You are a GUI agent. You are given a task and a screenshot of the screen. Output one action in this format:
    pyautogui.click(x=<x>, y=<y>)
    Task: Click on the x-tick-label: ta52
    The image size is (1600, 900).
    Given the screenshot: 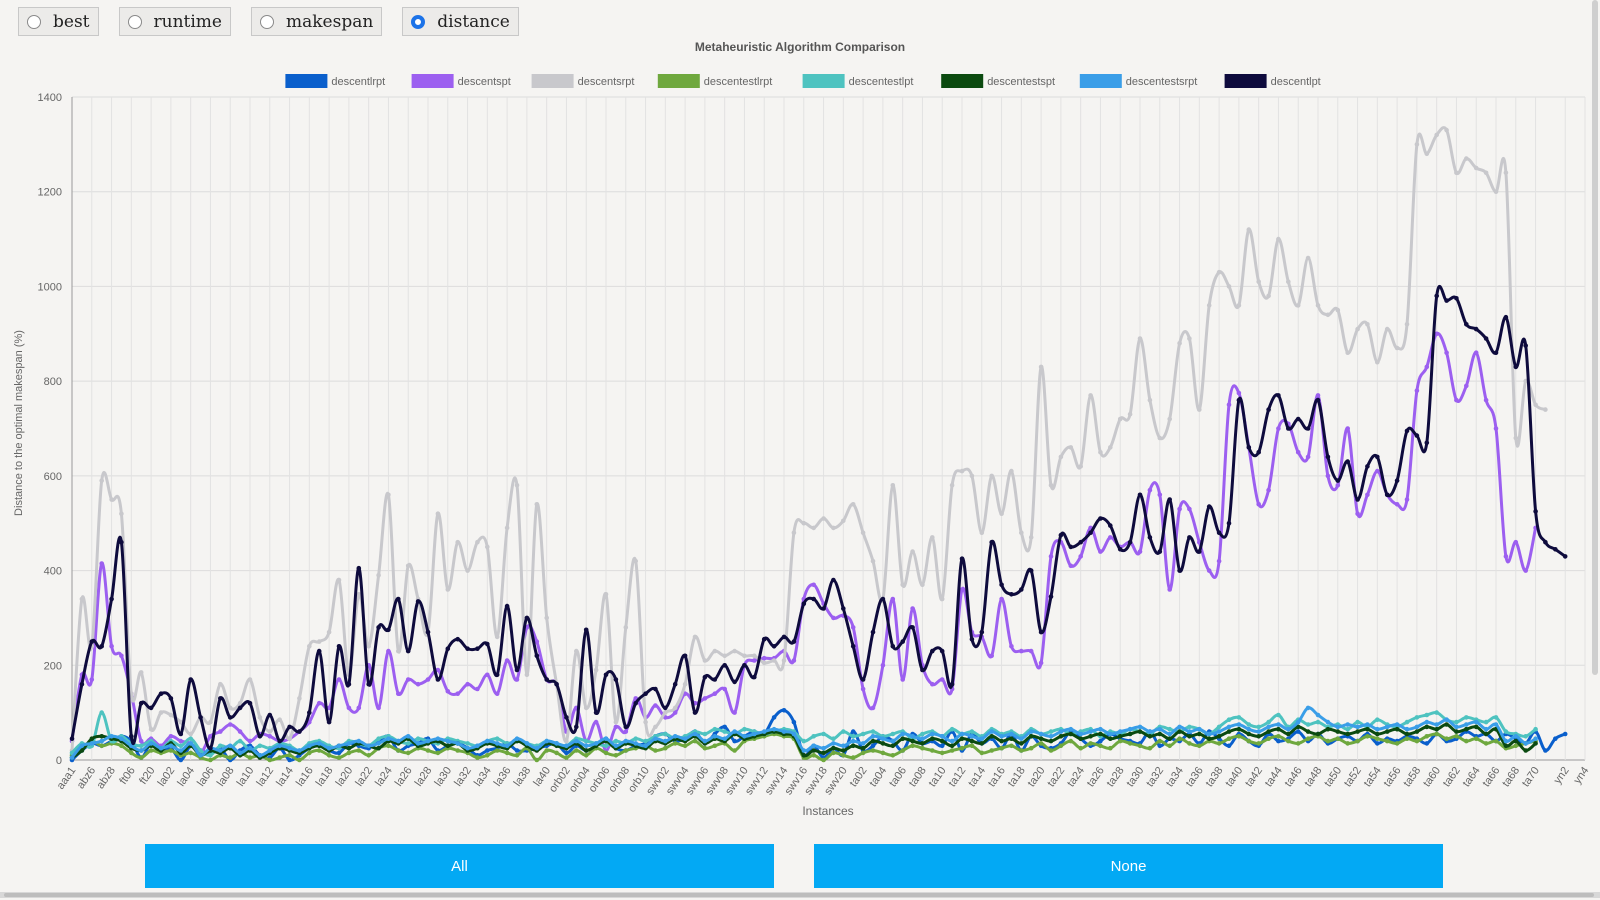 What is the action you would take?
    pyautogui.click(x=1353, y=777)
    